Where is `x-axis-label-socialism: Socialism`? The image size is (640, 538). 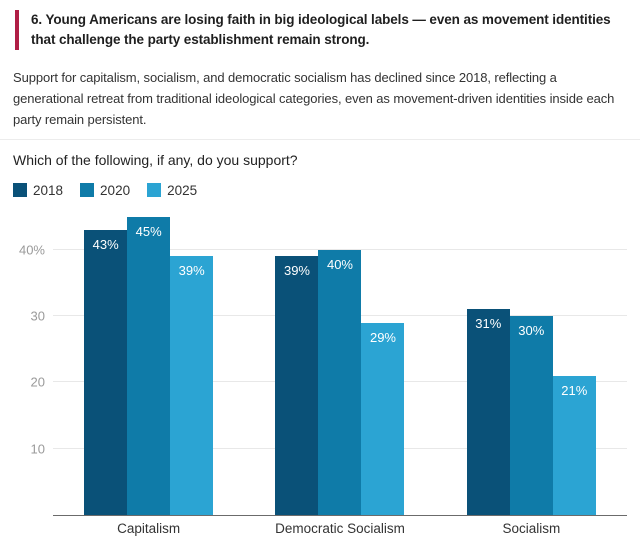 x-axis-label-socialism: Socialism is located at coordinates (531, 528).